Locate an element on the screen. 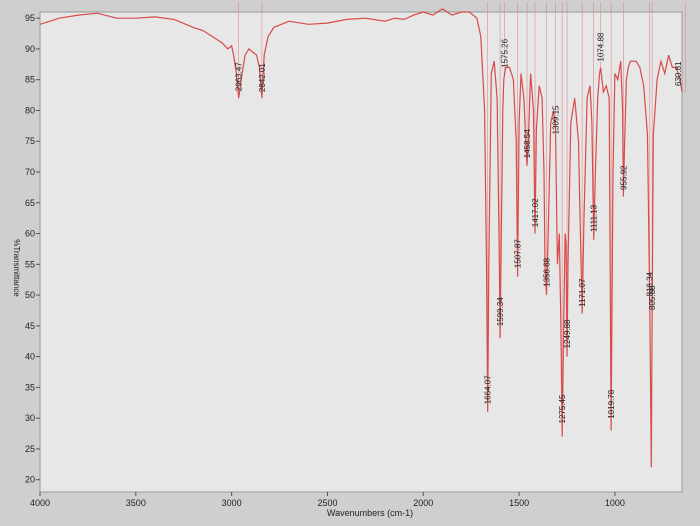  peak-label: 1074.88 is located at coordinates (601, 46).